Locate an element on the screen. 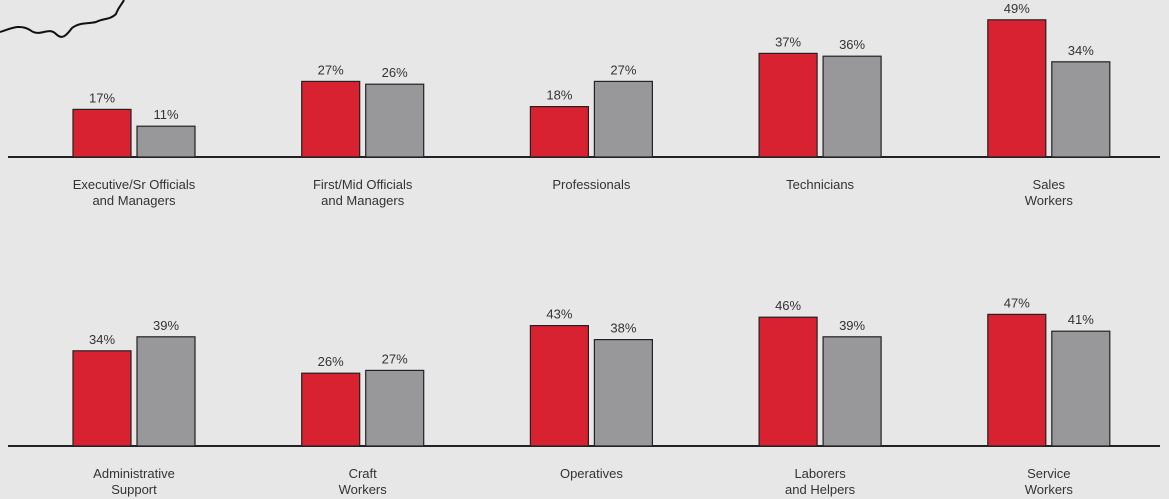 The width and height of the screenshot is (1169, 499). value-label: 49% is located at coordinates (1017, 8).